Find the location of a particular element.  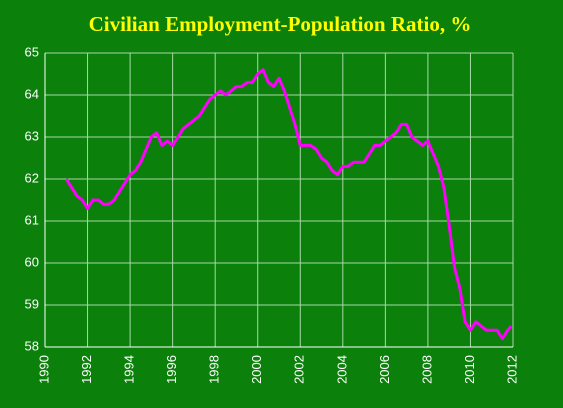

x-tick-label: 1990 is located at coordinates (43, 369).